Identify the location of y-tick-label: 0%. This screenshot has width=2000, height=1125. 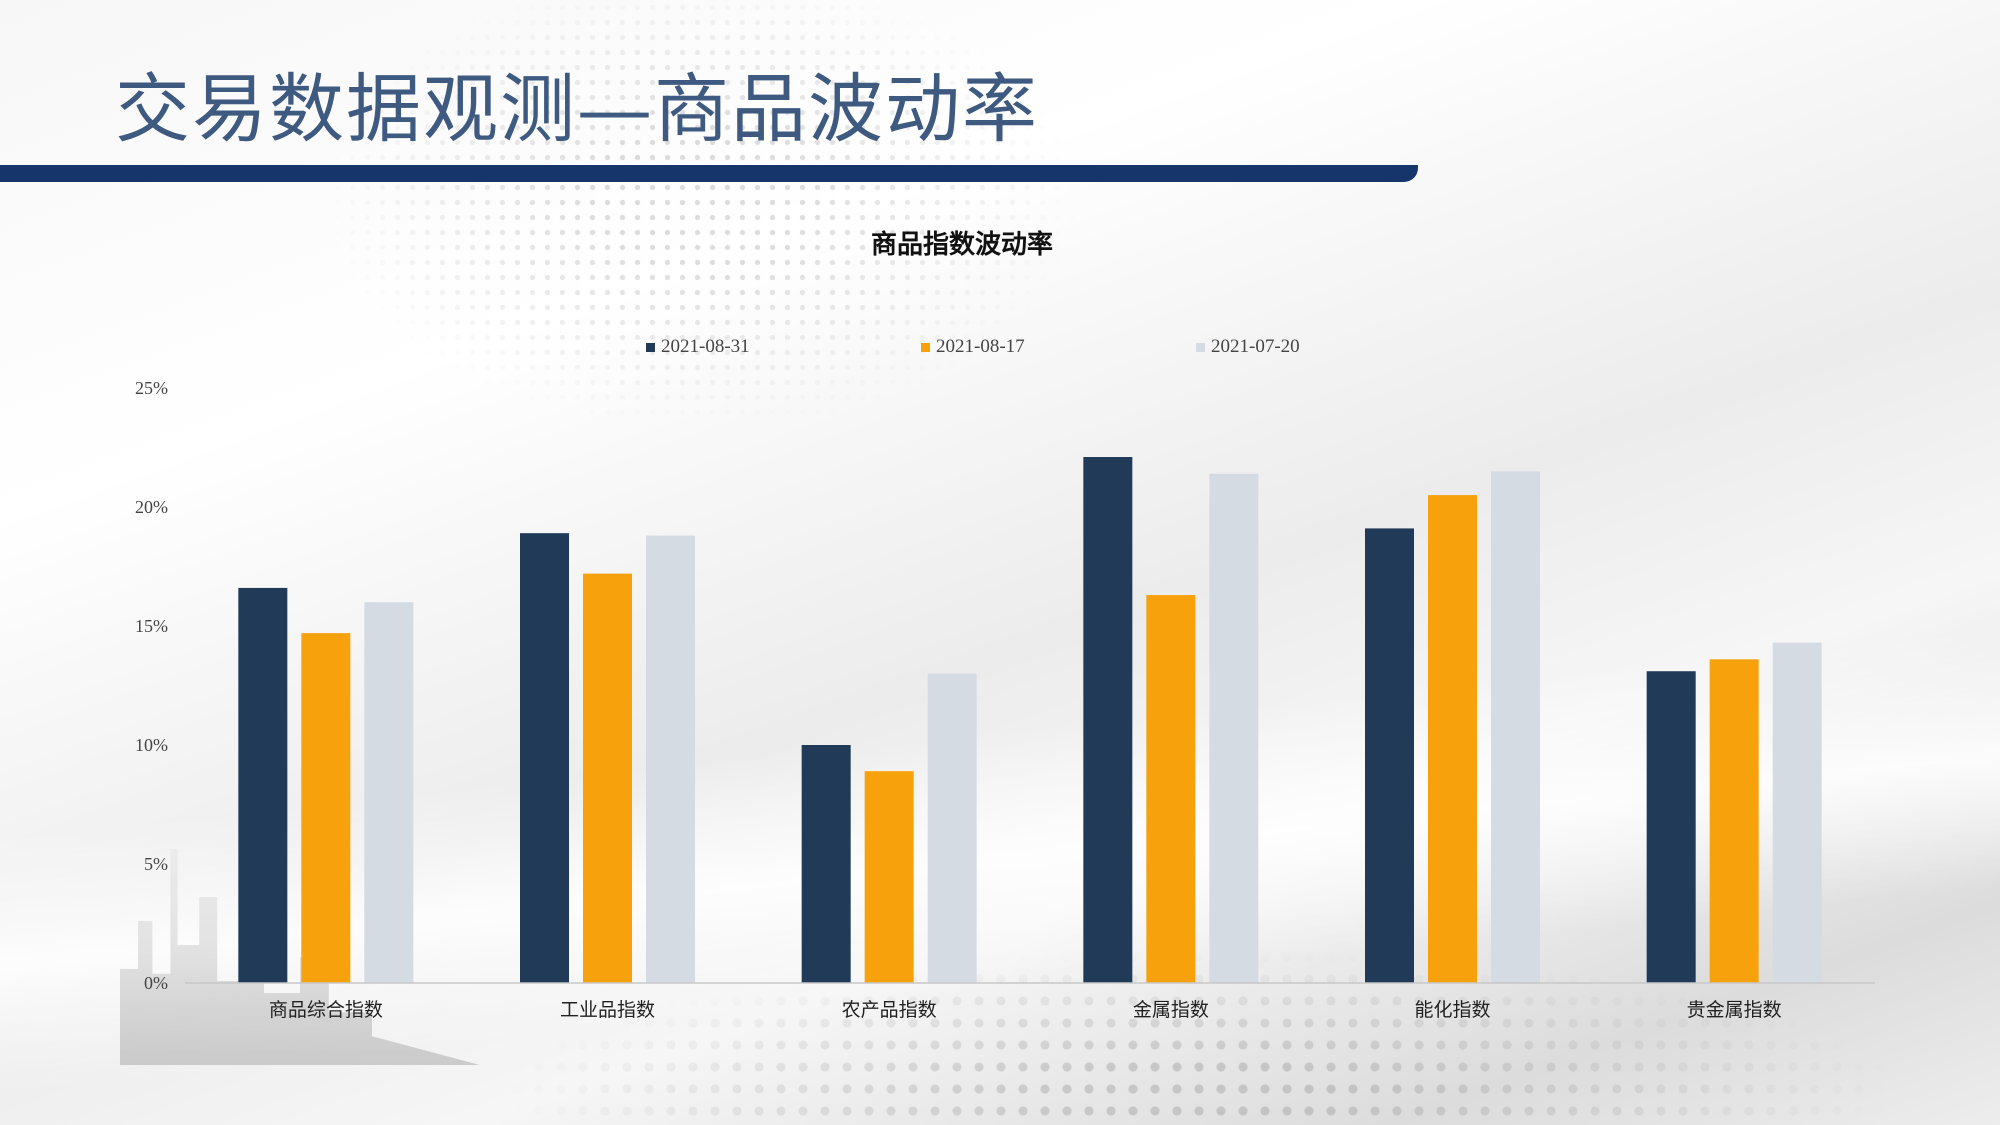
(156, 983).